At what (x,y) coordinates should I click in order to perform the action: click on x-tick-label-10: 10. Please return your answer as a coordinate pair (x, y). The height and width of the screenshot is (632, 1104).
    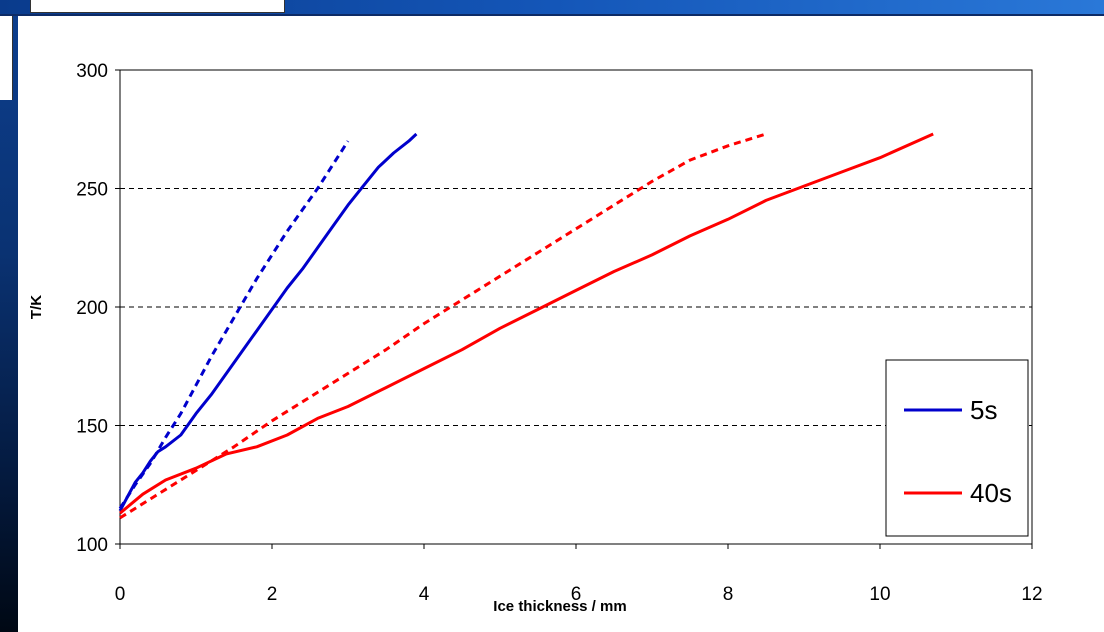
    Looking at the image, I should click on (879, 594).